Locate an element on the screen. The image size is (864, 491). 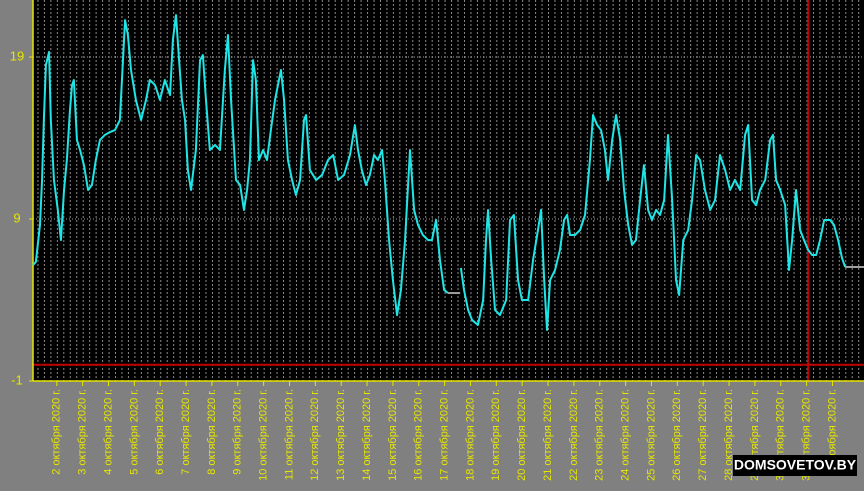
x-tick-label: 16 октября 2020 г. is located at coordinates (419, 435).